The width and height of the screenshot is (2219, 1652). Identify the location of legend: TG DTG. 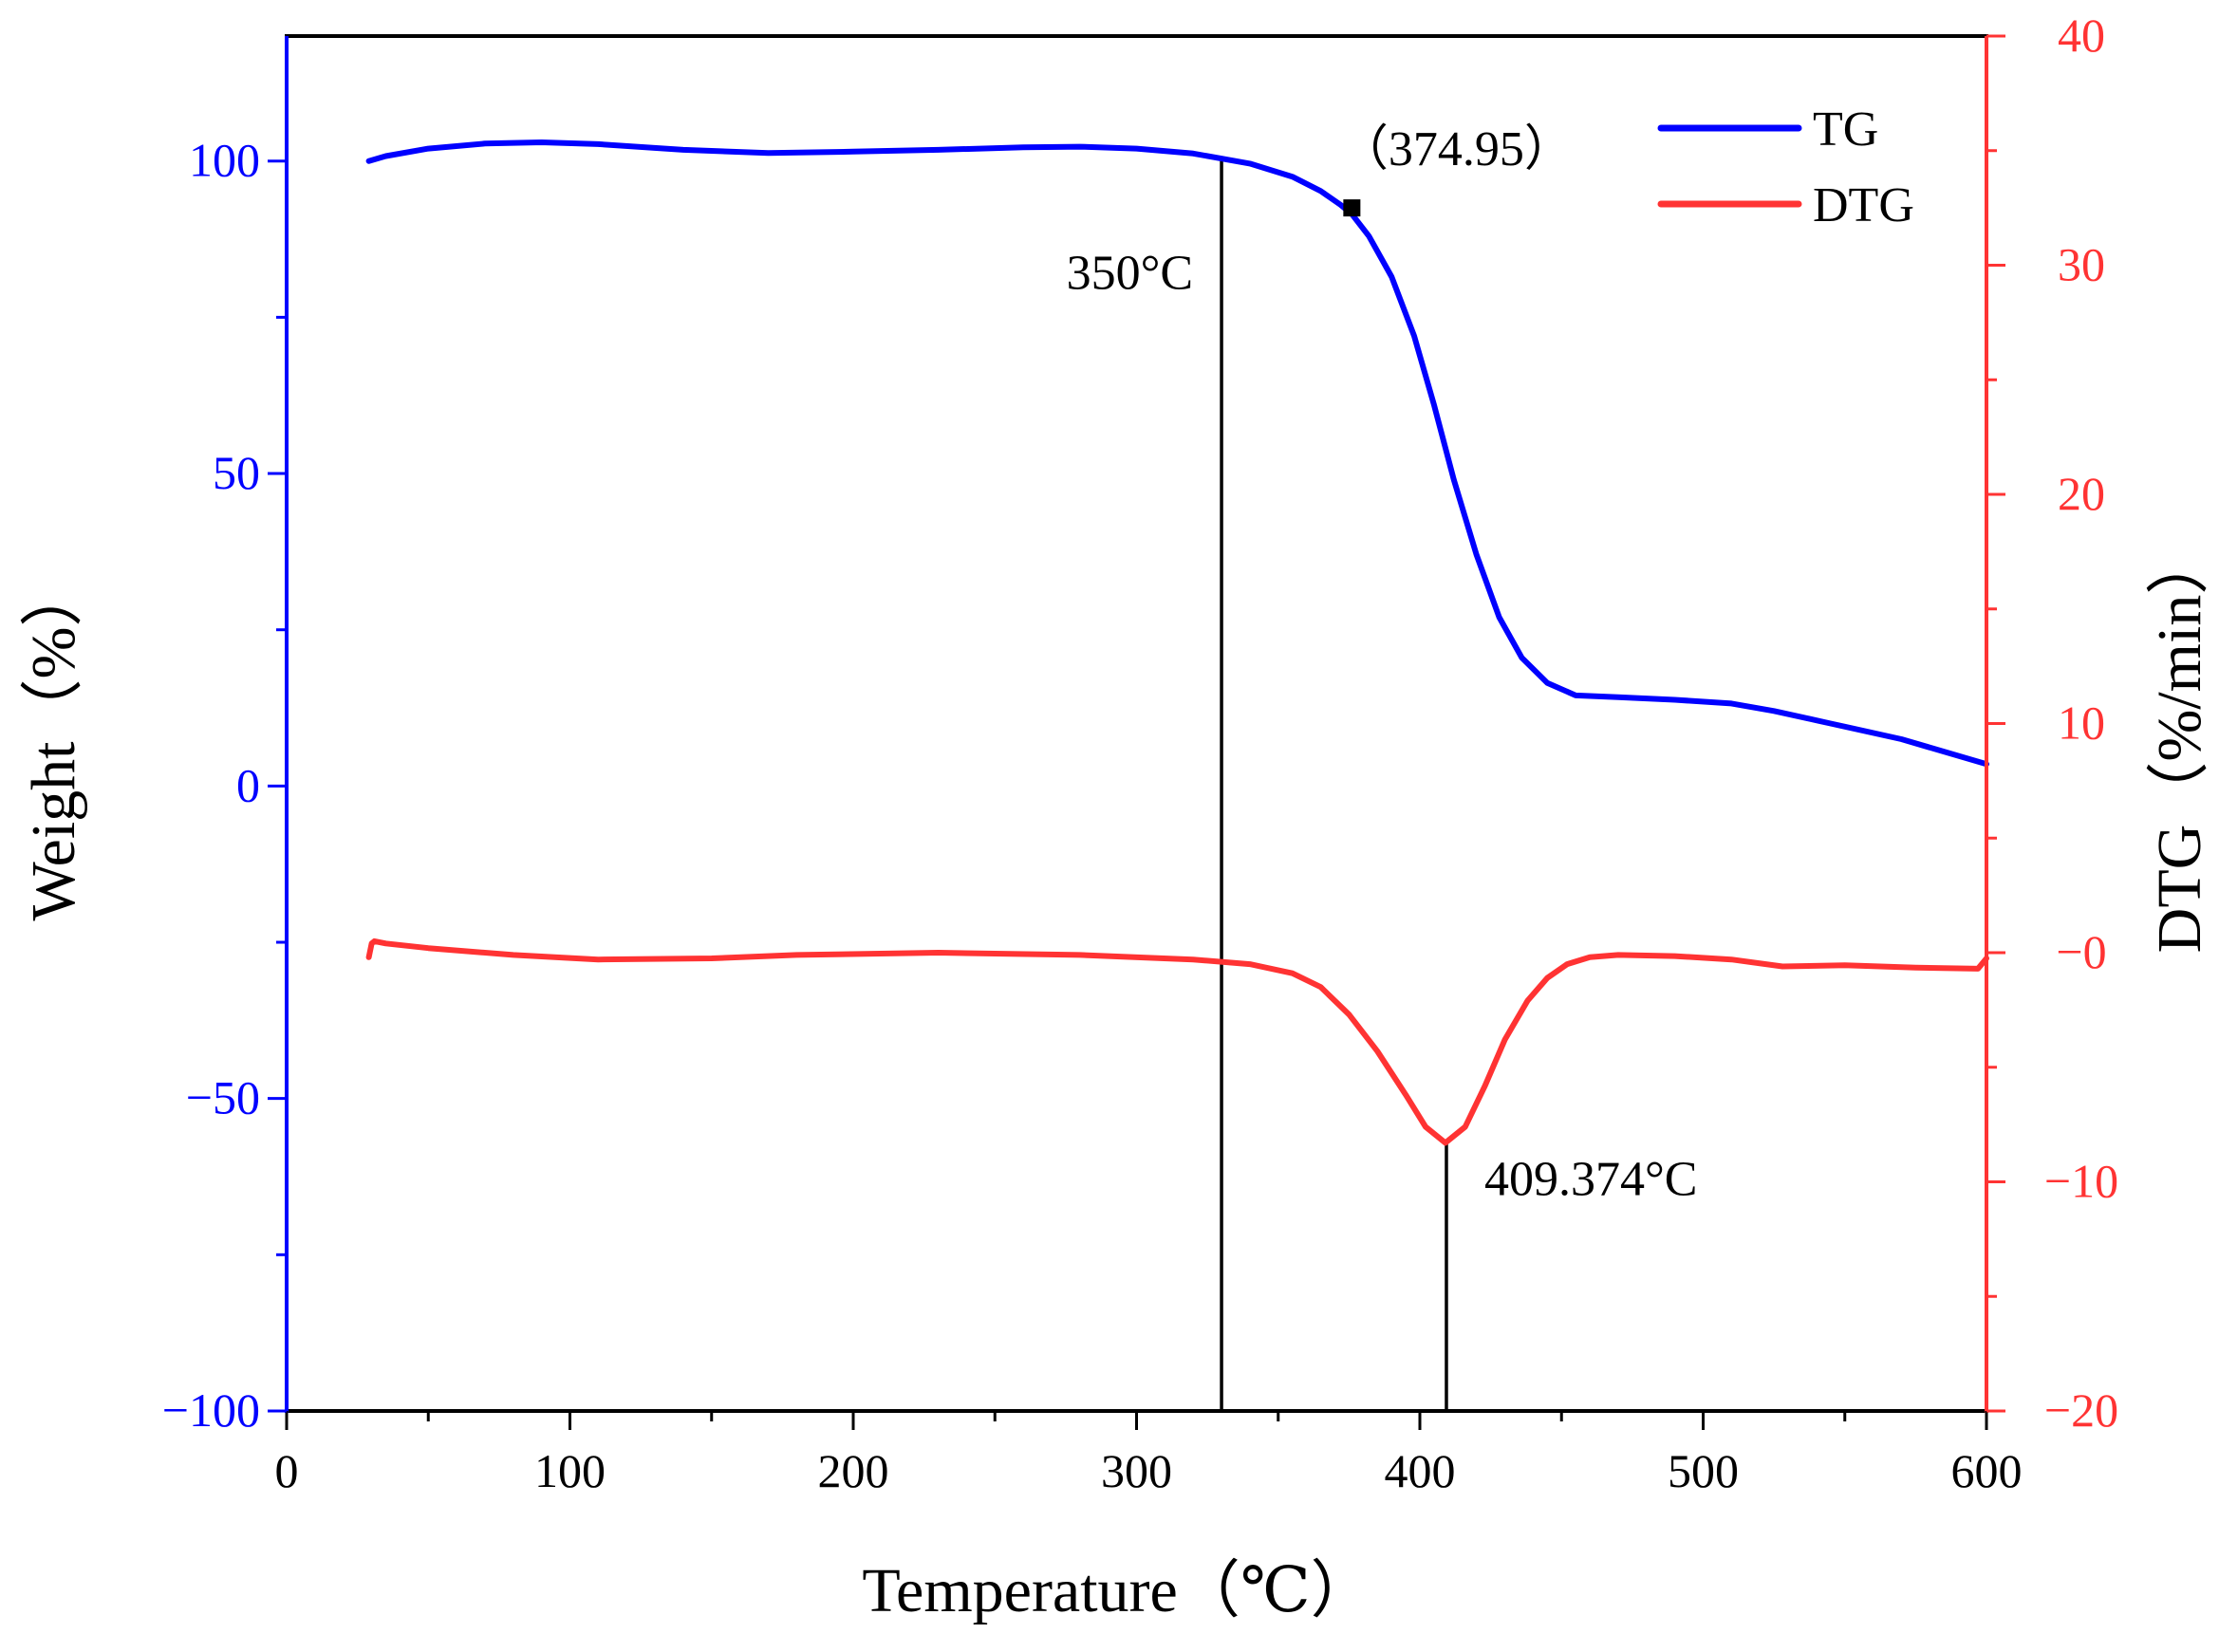
(1786, 167).